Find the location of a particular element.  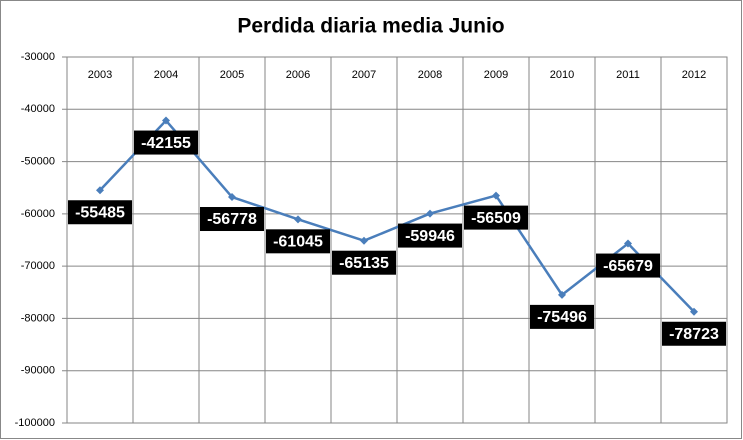

x-tick-label: 2011 is located at coordinates (628, 75).